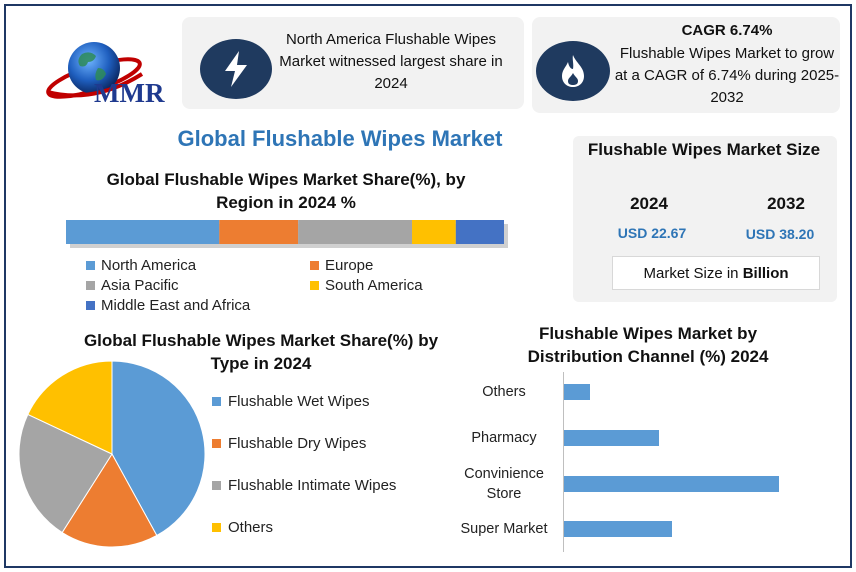 The height and width of the screenshot is (572, 856). Describe the element at coordinates (504, 438) in the screenshot. I see `channel-label-pharmacy: Pharmacy` at that location.